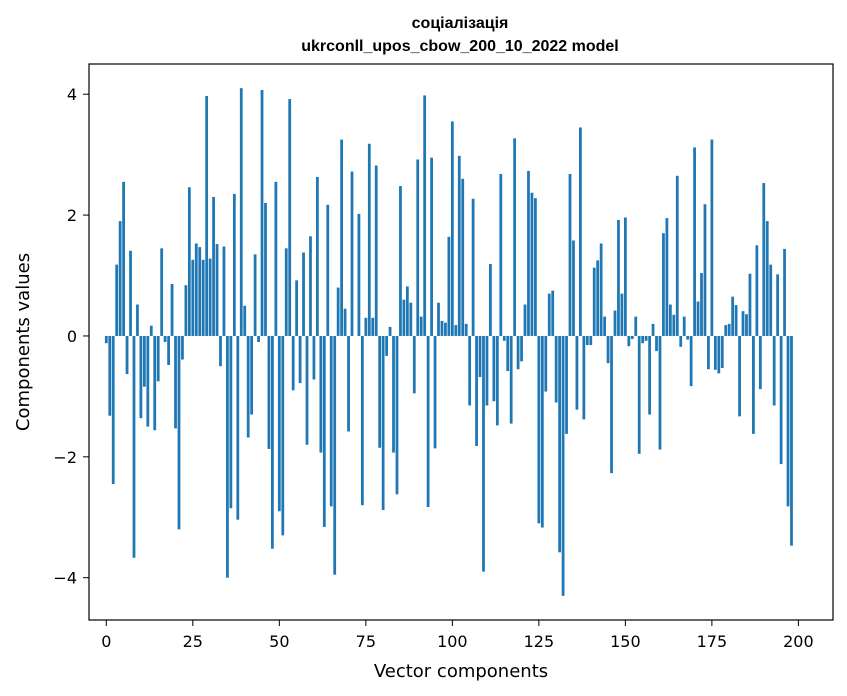 Image resolution: width=847 pixels, height=696 pixels. I want to click on x-tick-label: 75, so click(366, 641).